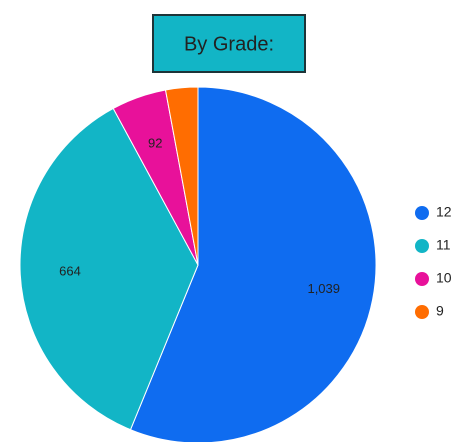 This screenshot has width=462, height=442. I want to click on title-box, so click(229, 43).